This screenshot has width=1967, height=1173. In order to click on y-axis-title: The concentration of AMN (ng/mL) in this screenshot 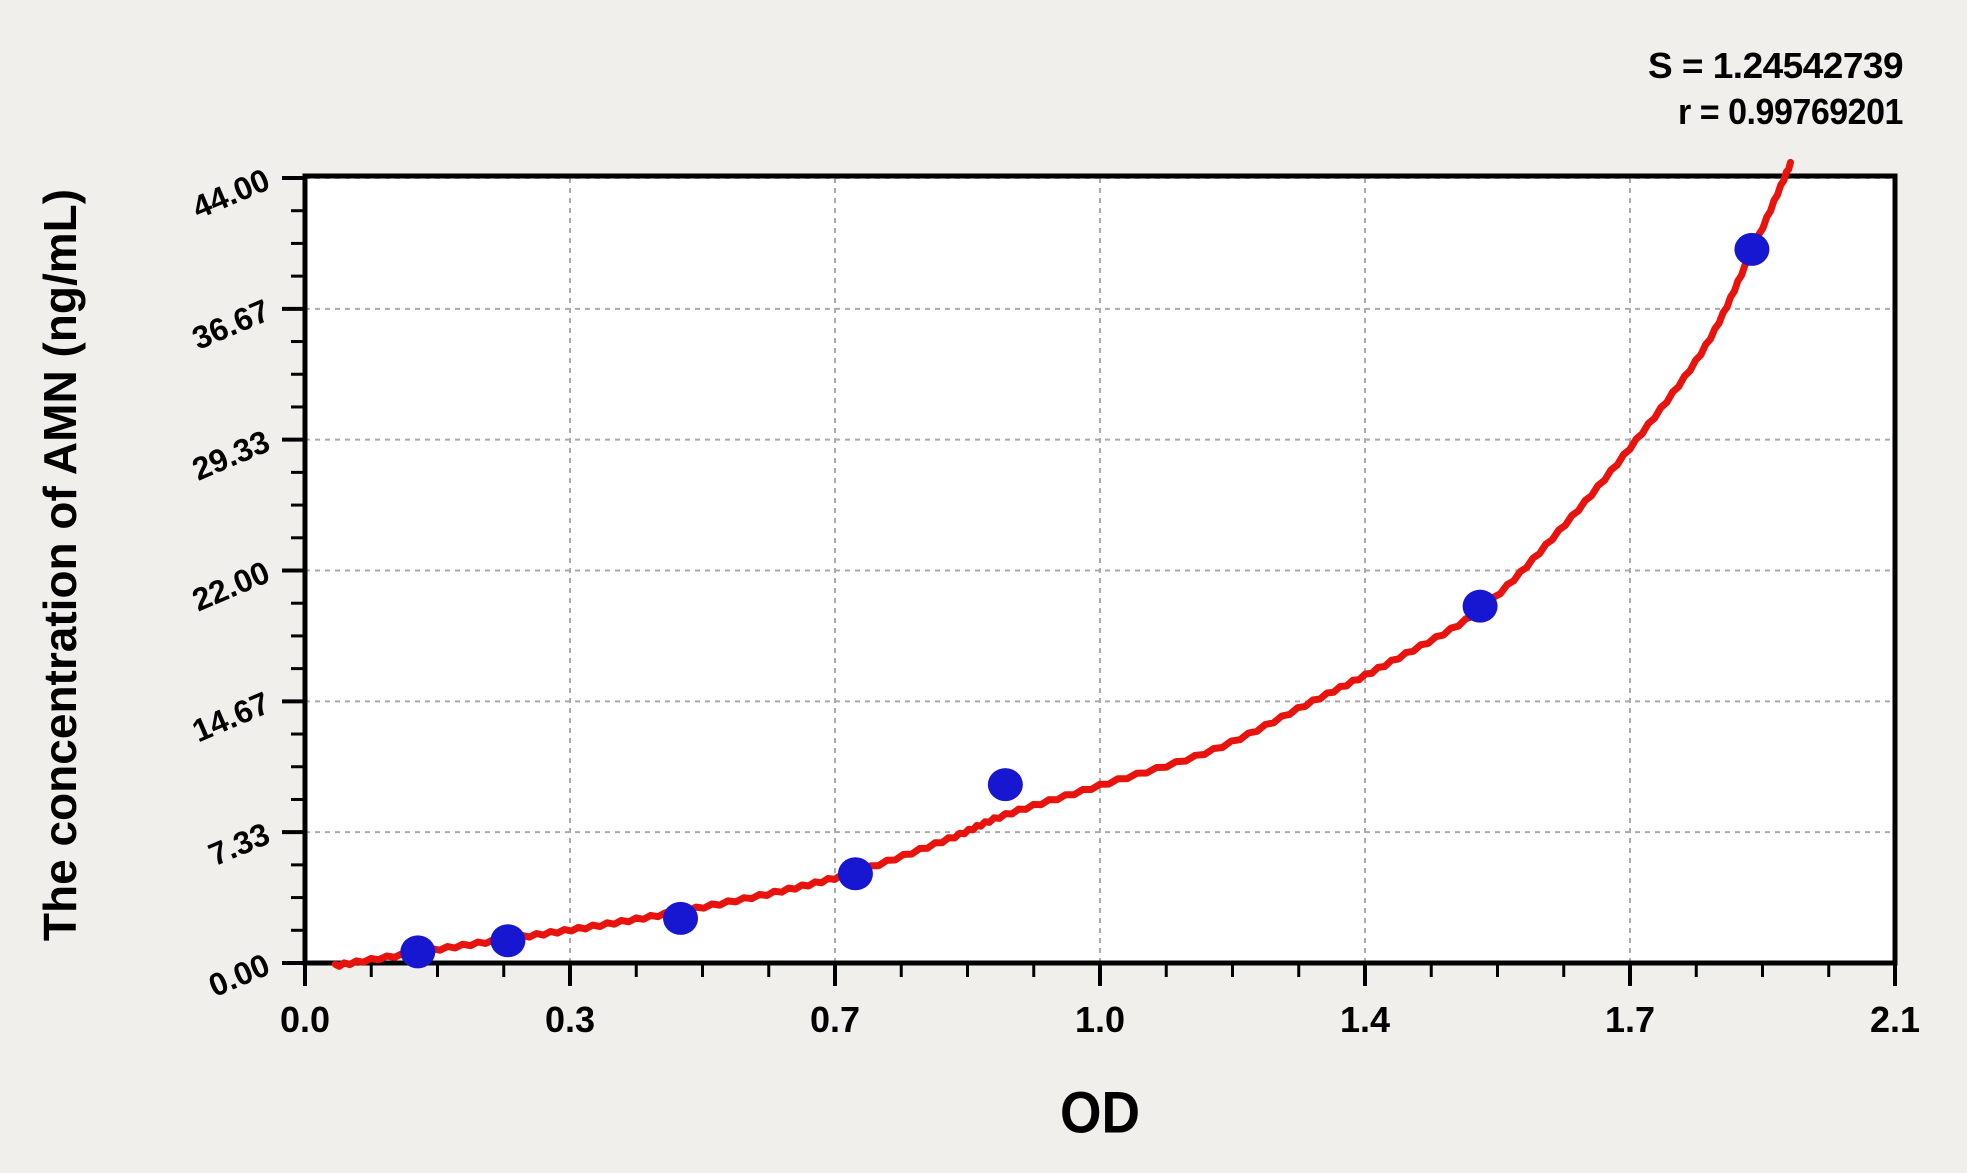, I will do `click(60, 565)`.